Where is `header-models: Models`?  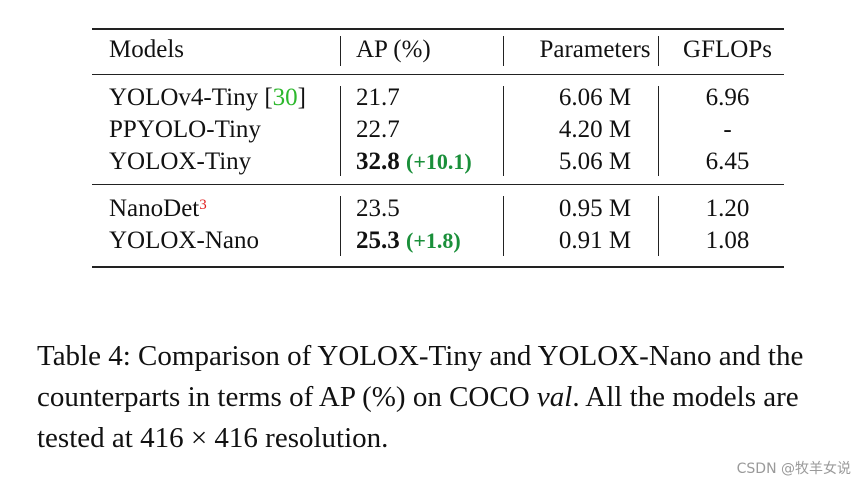
header-models: Models is located at coordinates (146, 49).